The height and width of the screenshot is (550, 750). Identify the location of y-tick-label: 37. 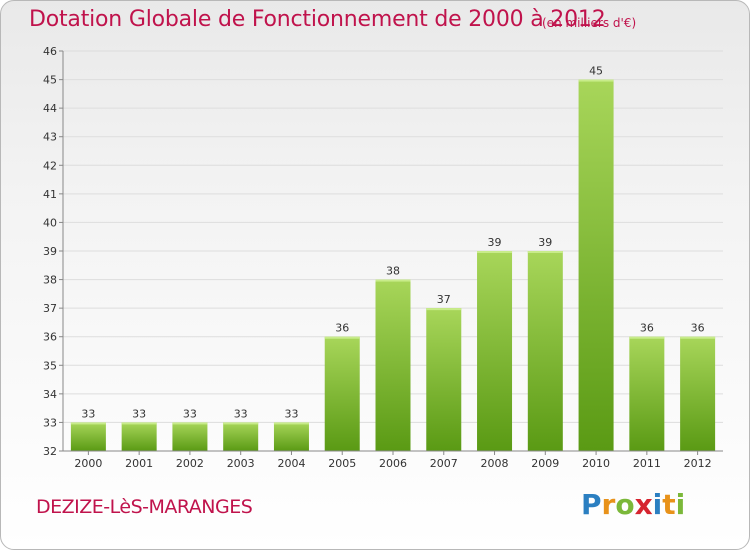
(50, 308).